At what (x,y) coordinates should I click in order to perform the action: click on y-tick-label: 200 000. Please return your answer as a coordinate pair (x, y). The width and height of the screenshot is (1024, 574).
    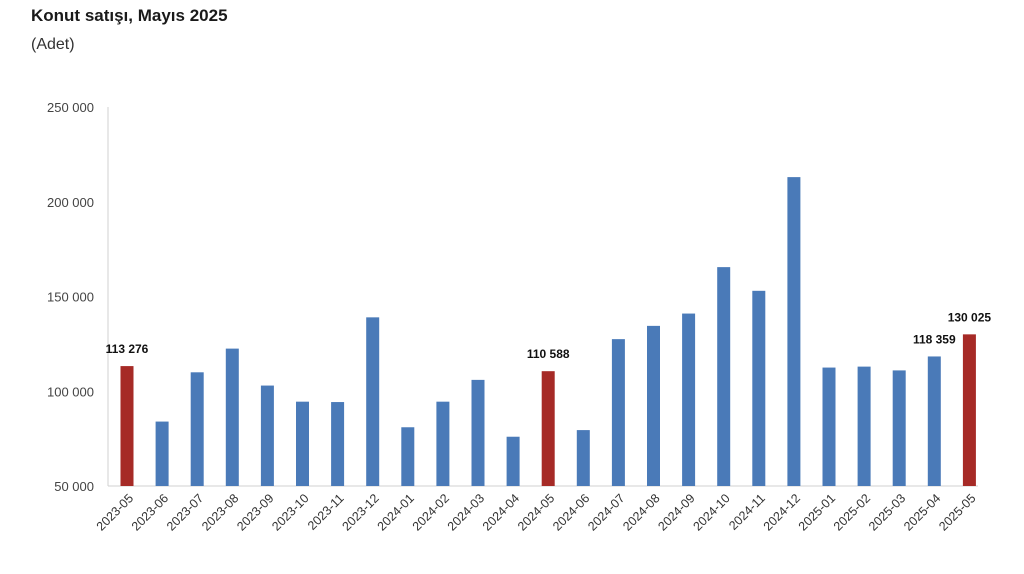
    Looking at the image, I should click on (70, 202).